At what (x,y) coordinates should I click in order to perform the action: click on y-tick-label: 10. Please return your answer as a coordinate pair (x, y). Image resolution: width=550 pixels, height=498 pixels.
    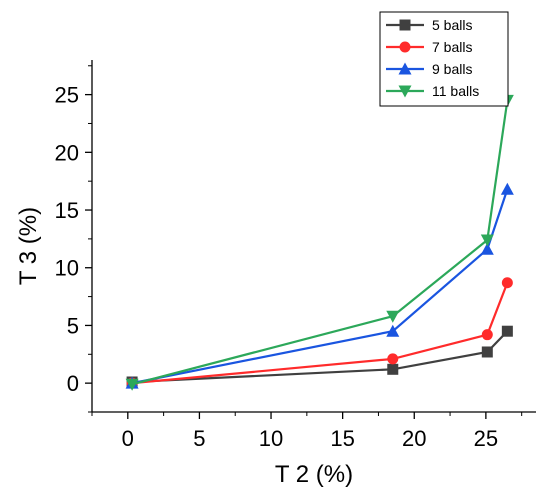
    Looking at the image, I should click on (67, 268).